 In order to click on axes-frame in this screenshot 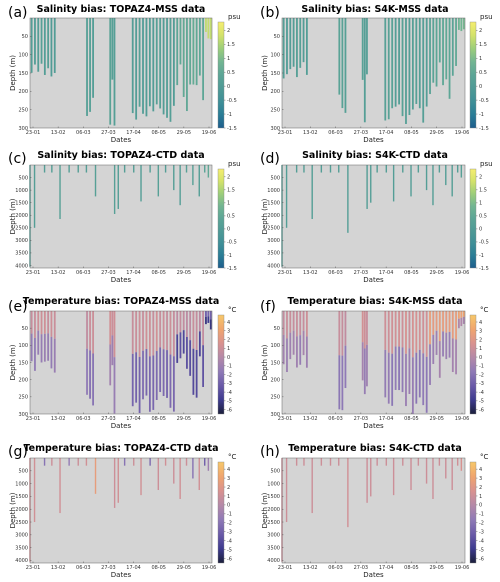, I will do `click(373, 216)`.